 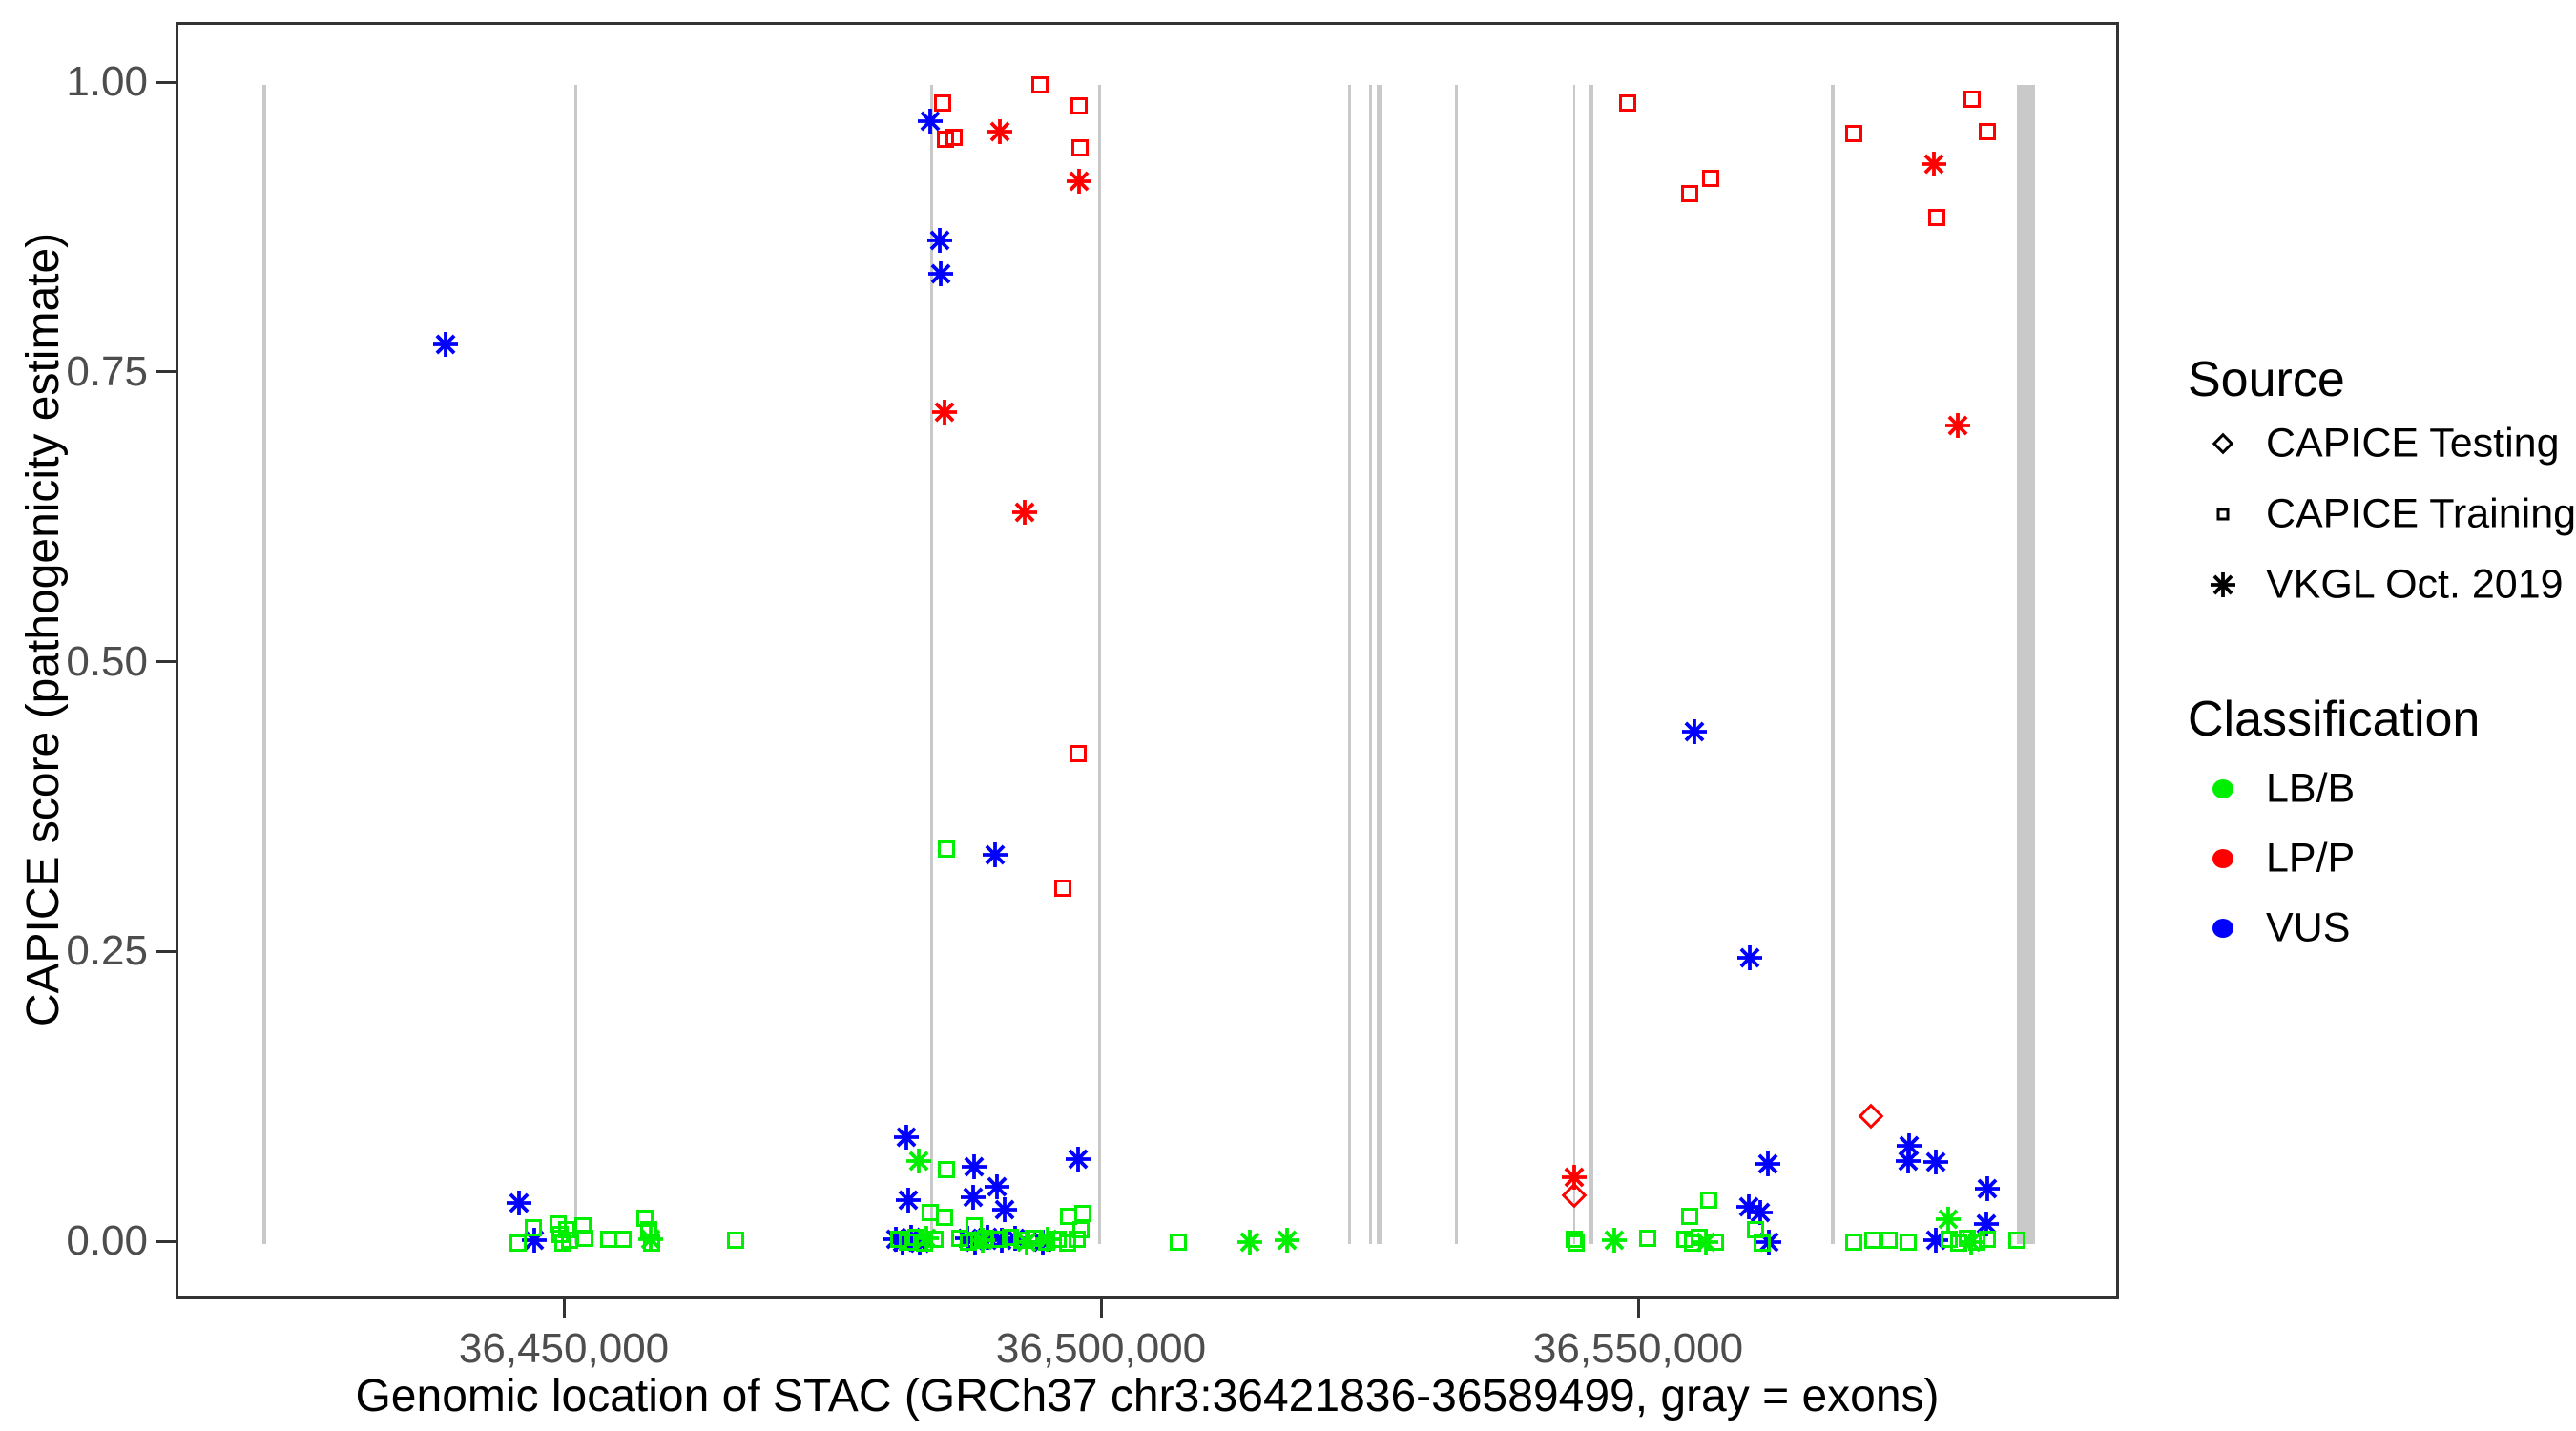 I want to click on x-tick-label: 36,500,000, so click(x=1101, y=1348).